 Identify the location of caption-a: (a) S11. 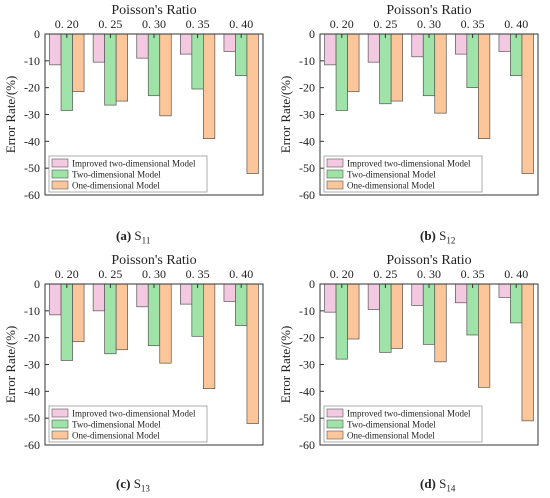
(133, 237).